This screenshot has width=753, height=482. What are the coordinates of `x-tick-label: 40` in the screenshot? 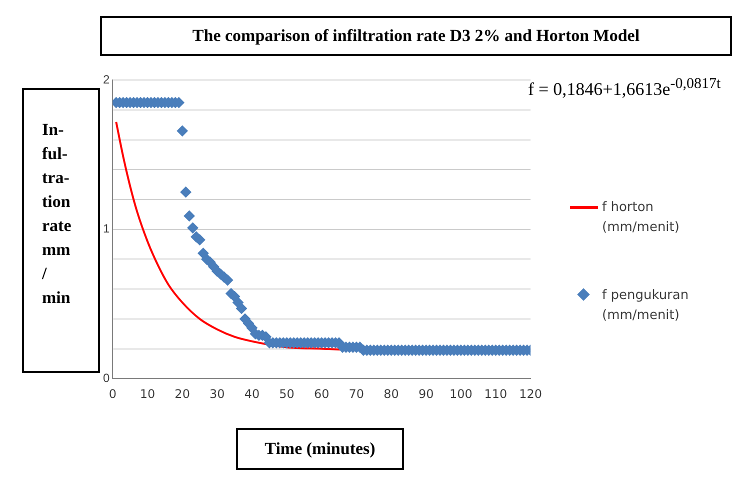 It's located at (252, 393).